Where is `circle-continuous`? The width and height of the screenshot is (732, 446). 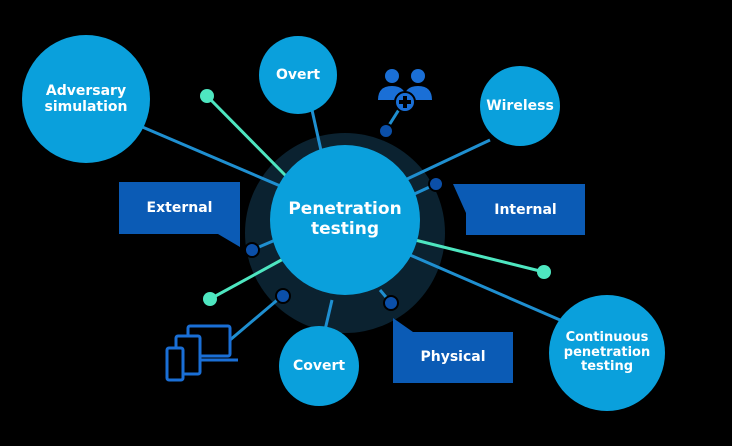 circle-continuous is located at coordinates (607, 353).